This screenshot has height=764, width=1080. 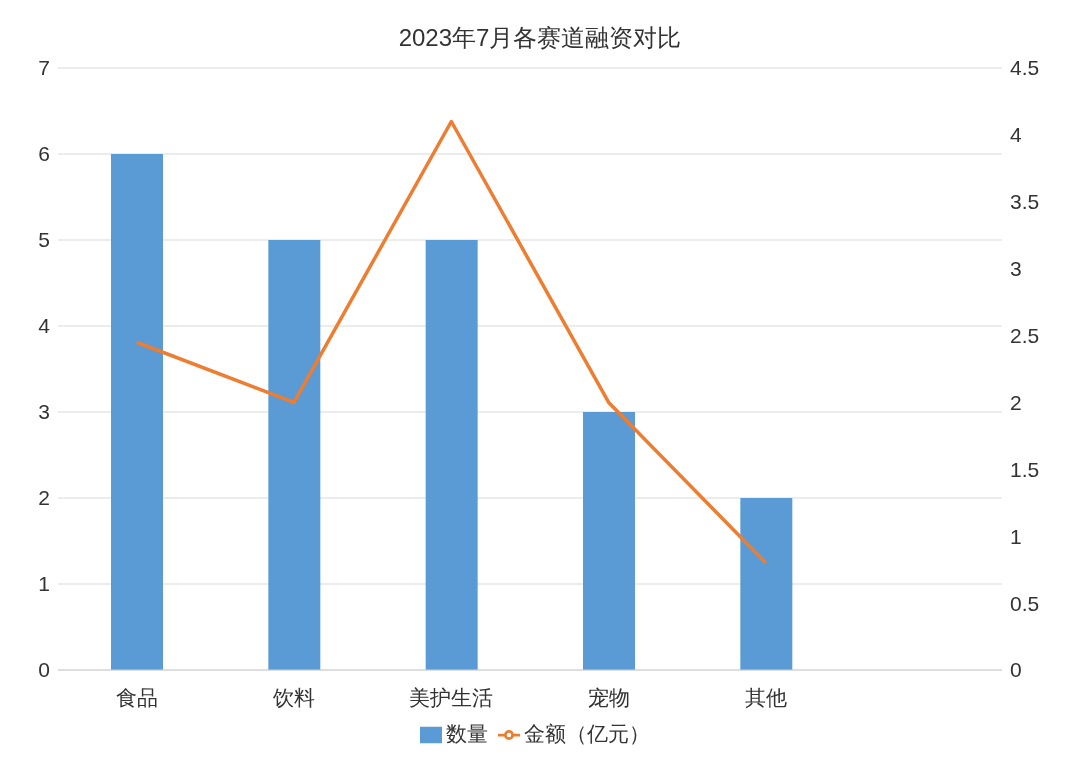 I want to click on y2-tick-label: 0.5, so click(x=1025, y=603).